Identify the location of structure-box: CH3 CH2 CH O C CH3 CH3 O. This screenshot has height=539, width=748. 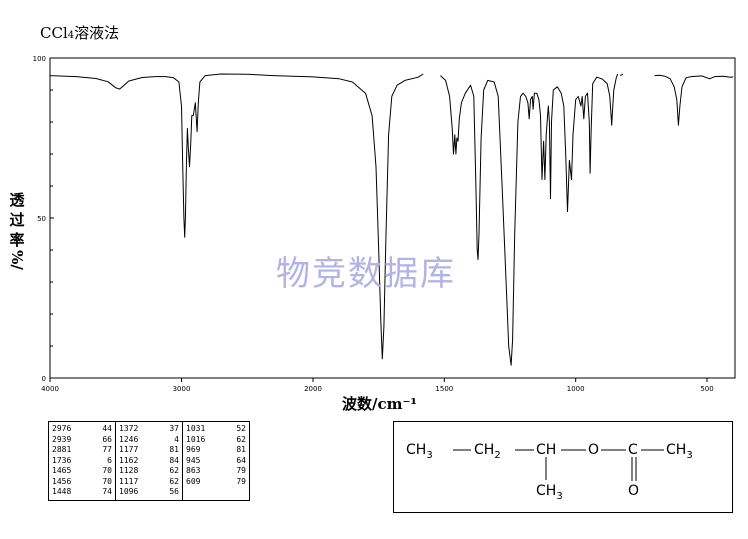
(563, 467).